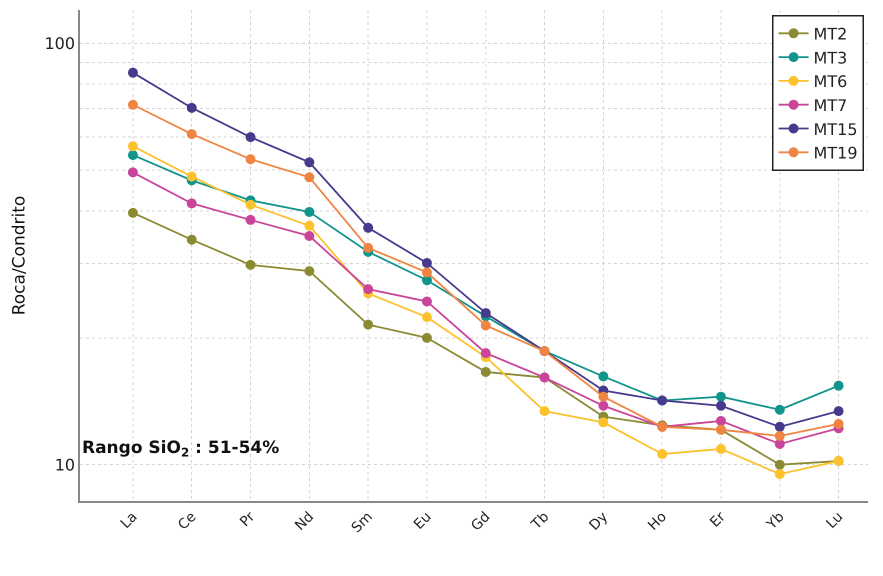 The image size is (883, 576). I want to click on x-tick-label: Tb, so click(540, 521).